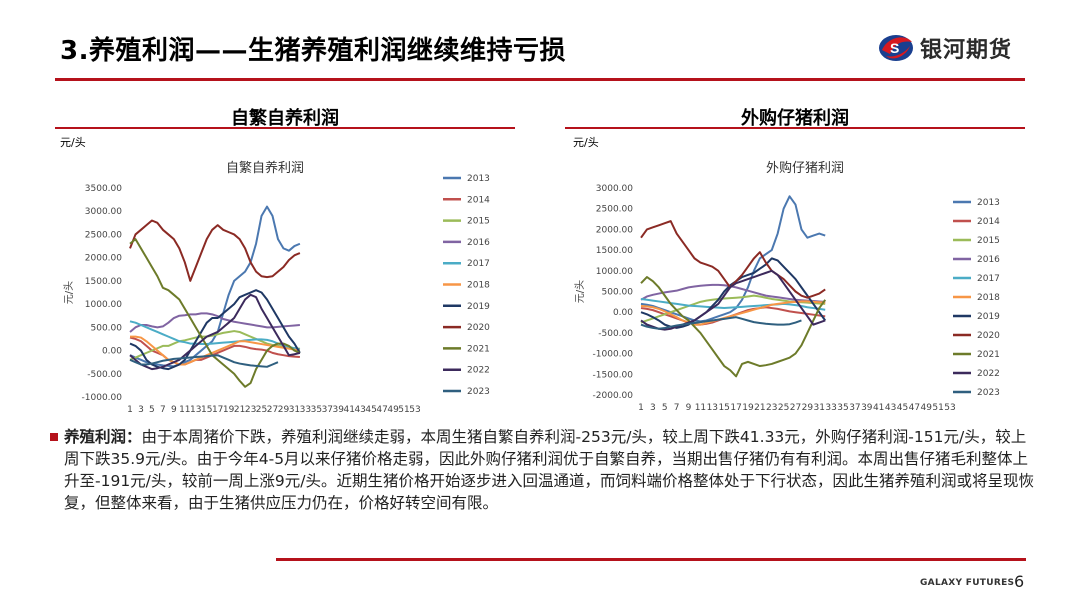 The width and height of the screenshot is (1080, 608). I want to click on legend-label-2016: 2016, so click(988, 260).